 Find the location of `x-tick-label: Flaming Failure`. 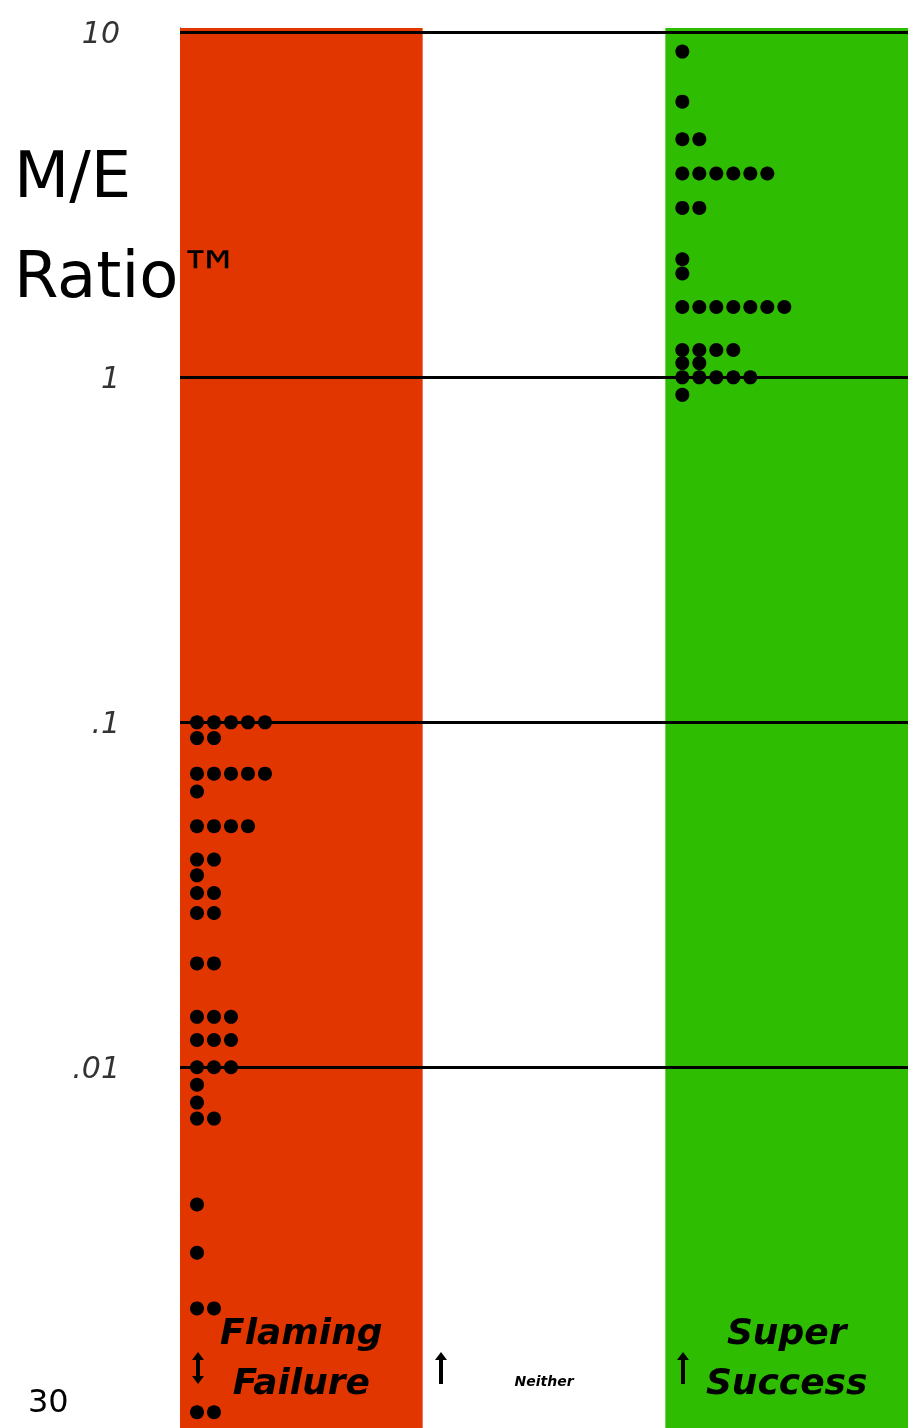

x-tick-label: Flaming Failure is located at coordinates (301, 1356).